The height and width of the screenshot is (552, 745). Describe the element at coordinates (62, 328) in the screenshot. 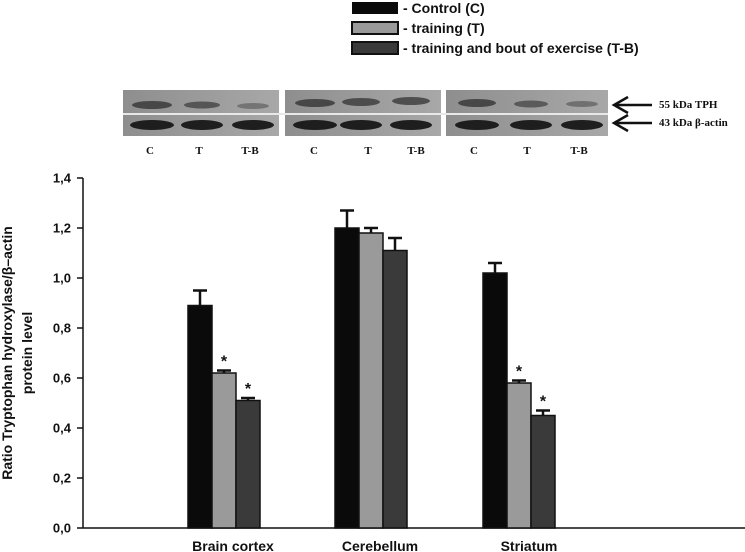

I see `y-tick-label: 0,8` at that location.